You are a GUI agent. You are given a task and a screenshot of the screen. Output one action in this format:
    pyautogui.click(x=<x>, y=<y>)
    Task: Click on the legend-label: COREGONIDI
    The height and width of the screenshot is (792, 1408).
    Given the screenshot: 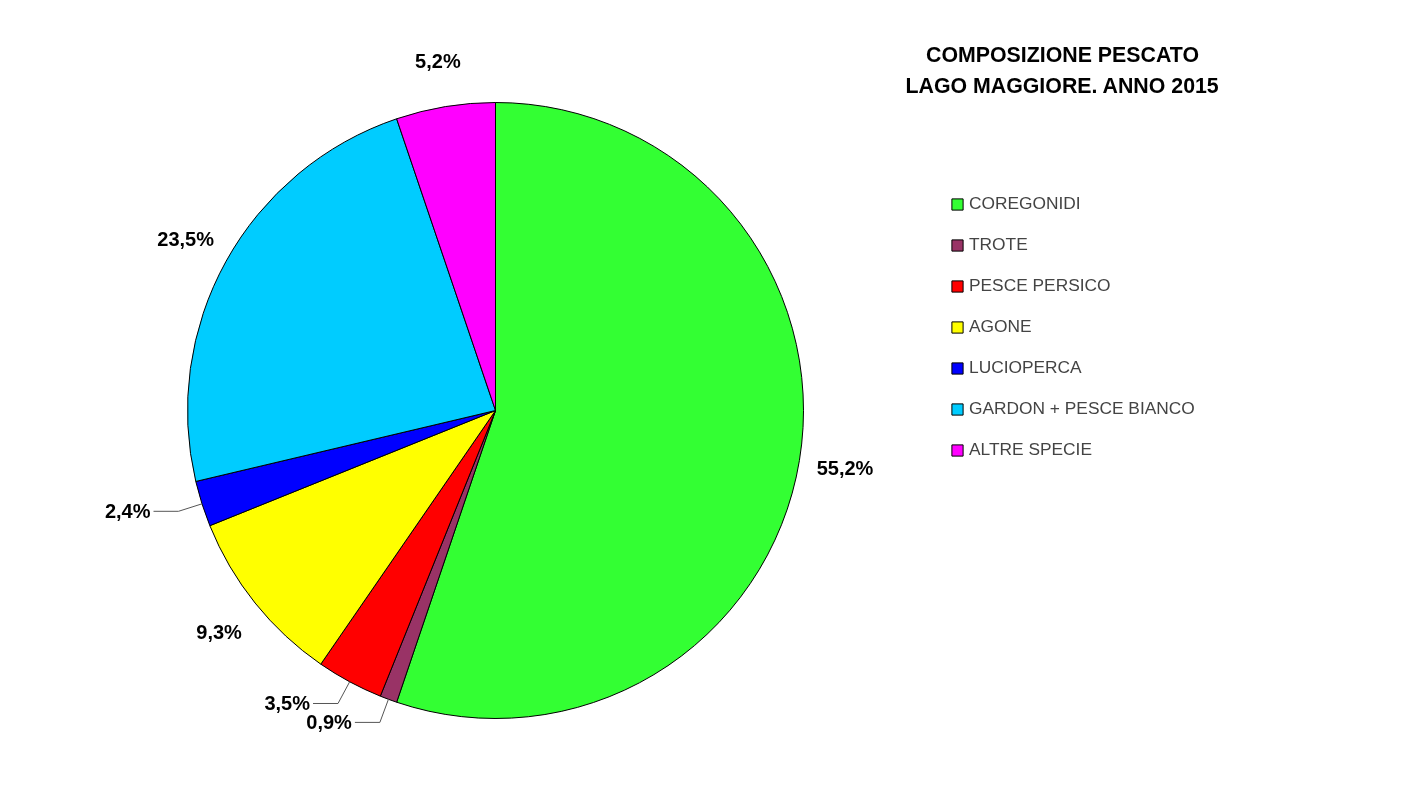 What is the action you would take?
    pyautogui.click(x=1025, y=203)
    